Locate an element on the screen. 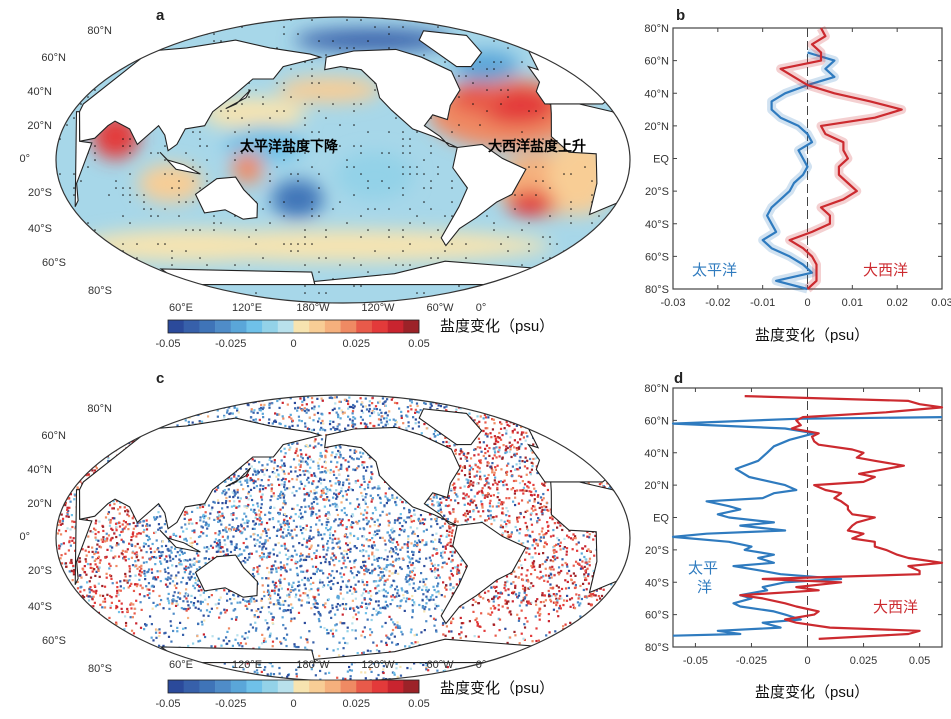 The height and width of the screenshot is (719, 951). colorbar-swatch is located at coordinates (207, 326).